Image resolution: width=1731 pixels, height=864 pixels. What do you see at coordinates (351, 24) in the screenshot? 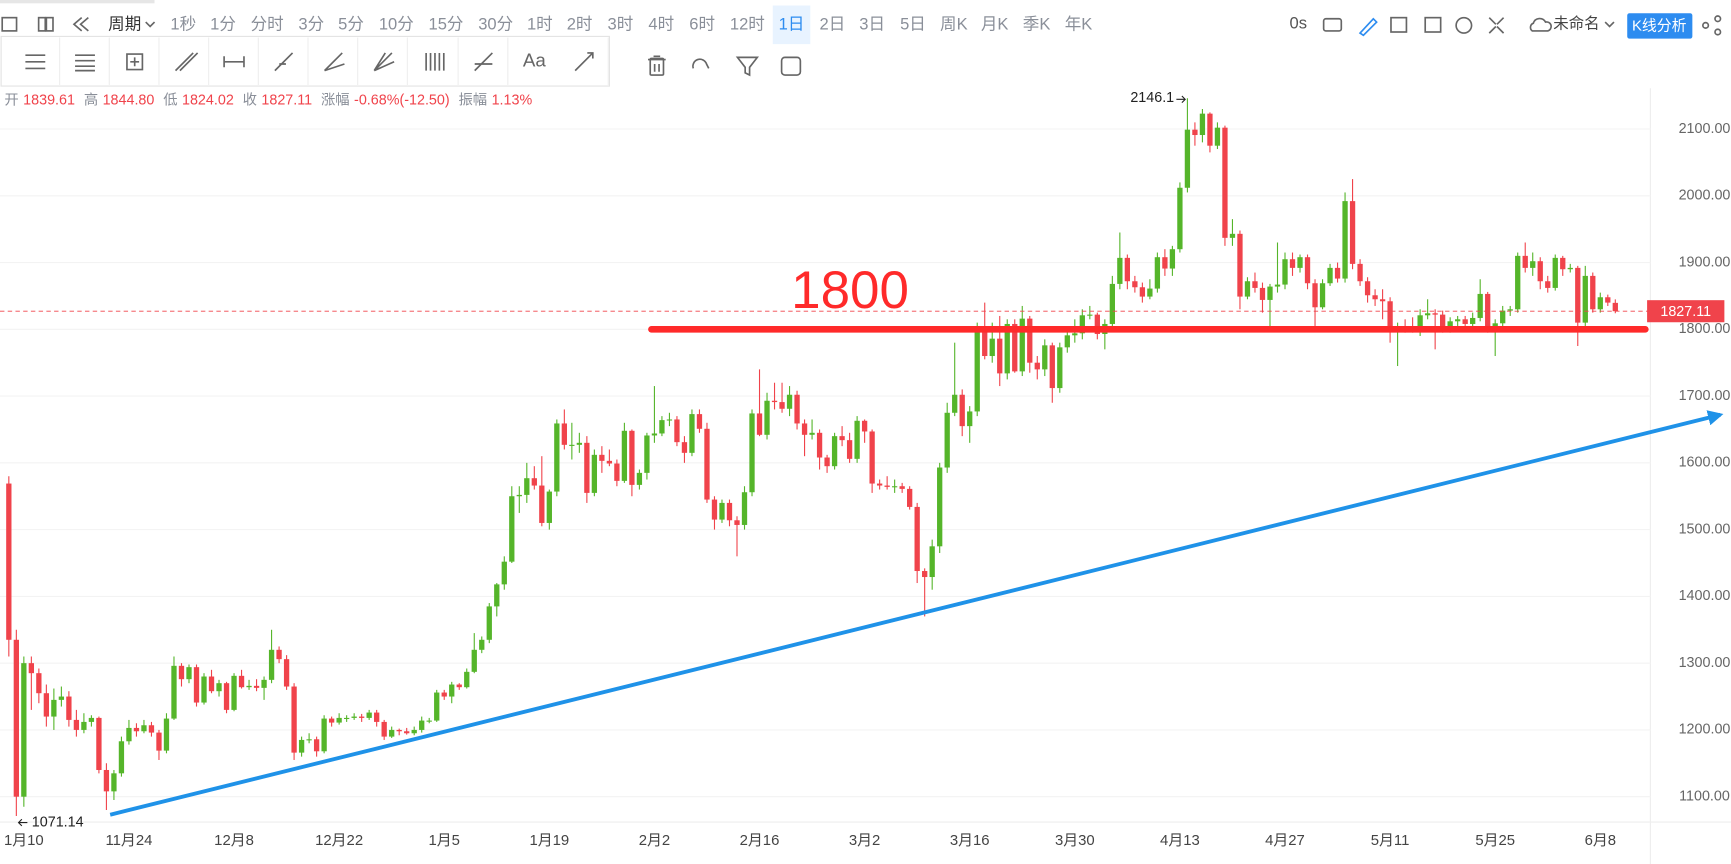
I see `interval: 5分` at bounding box center [351, 24].